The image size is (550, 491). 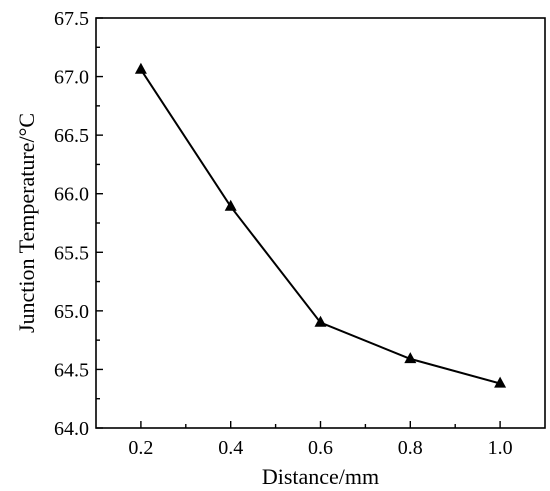 What do you see at coordinates (71, 312) in the screenshot?
I see `y-tick-label: 65.0` at bounding box center [71, 312].